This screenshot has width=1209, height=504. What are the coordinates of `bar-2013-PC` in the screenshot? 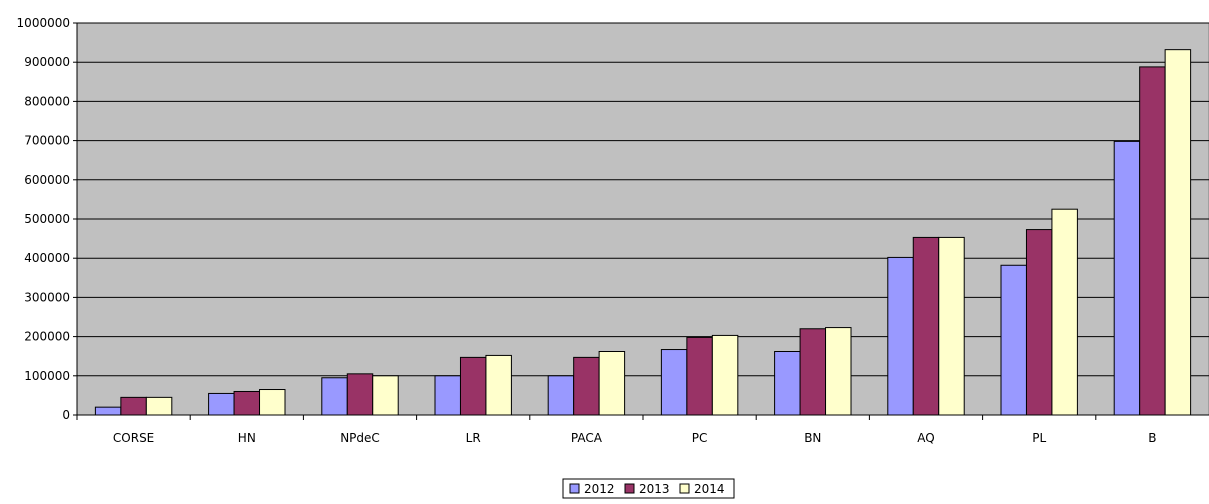 It's located at (699, 376).